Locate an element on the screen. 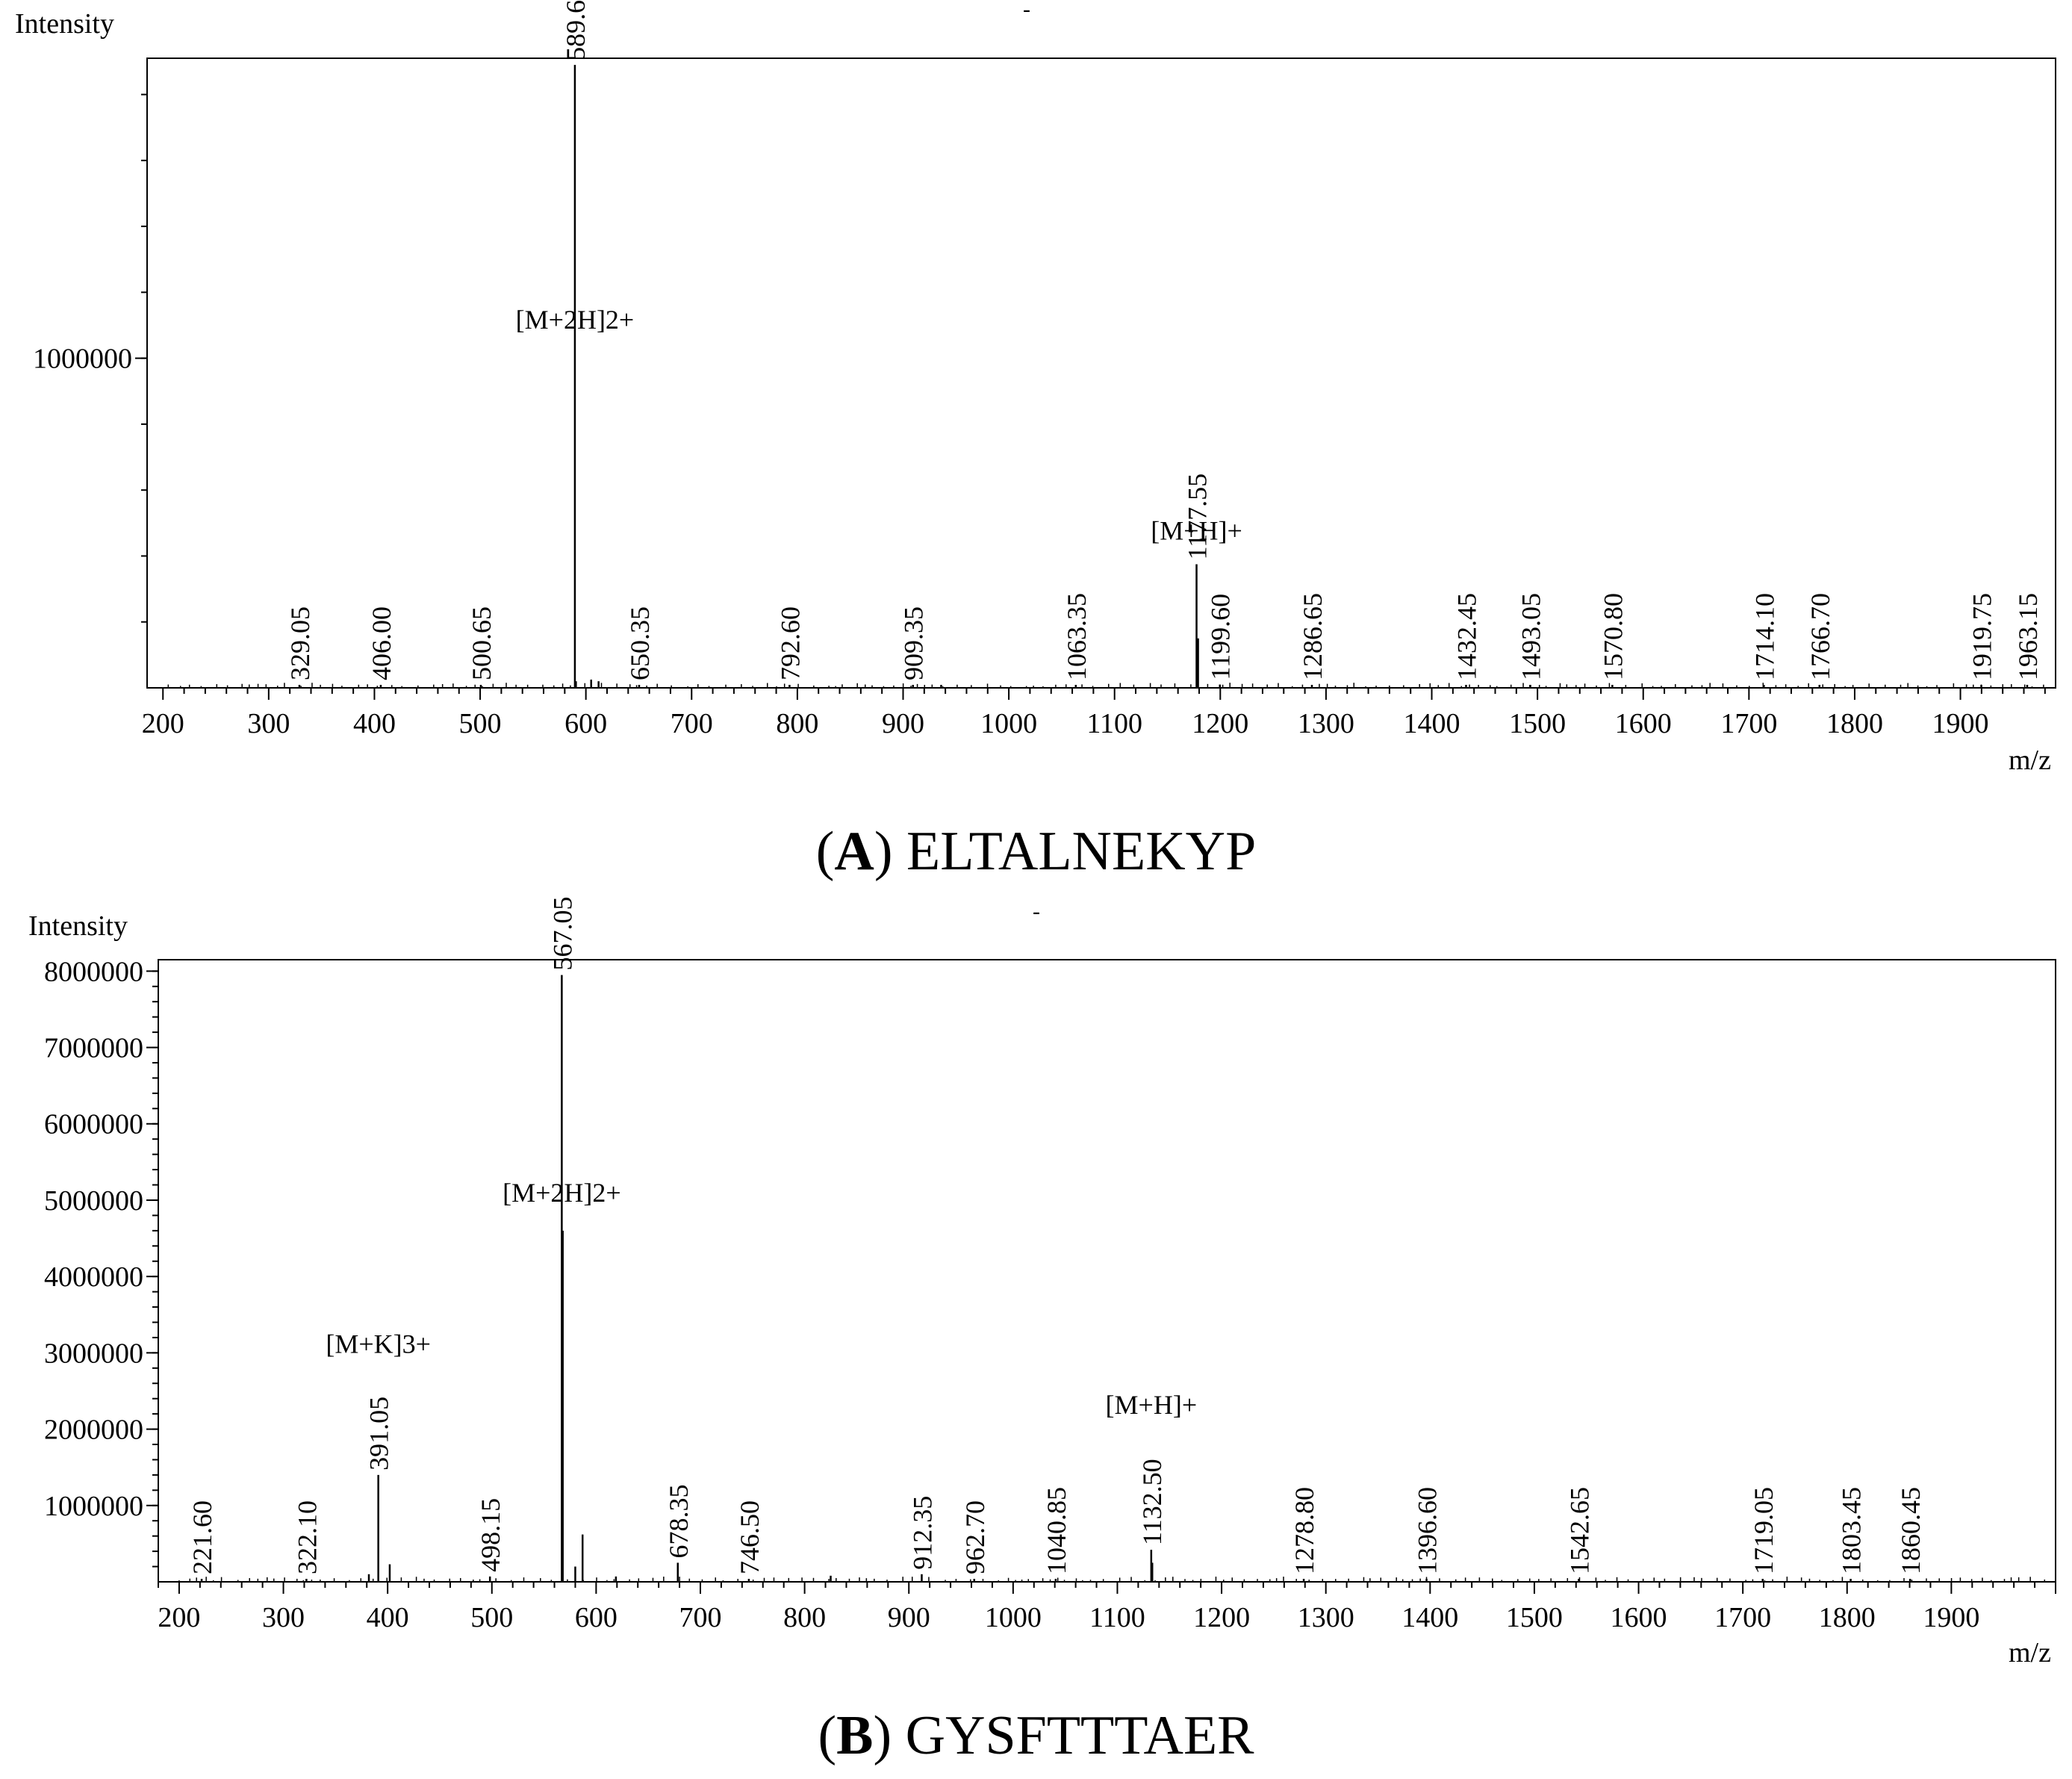 The width and height of the screenshot is (2072, 1779). peak-label-1063.35: 1063.35 is located at coordinates (1077, 636).